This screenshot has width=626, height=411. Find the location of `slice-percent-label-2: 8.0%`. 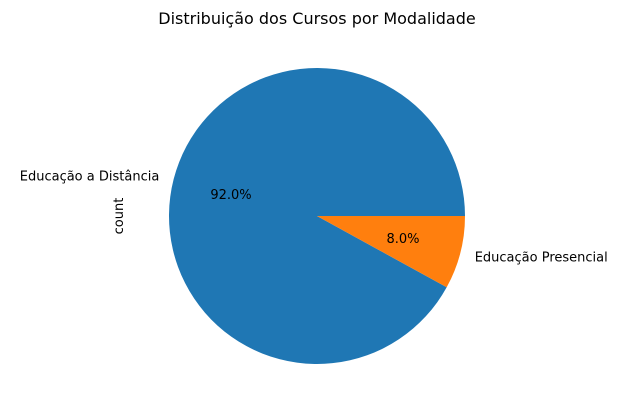

slice-percent-label-2: 8.0% is located at coordinates (402, 239).